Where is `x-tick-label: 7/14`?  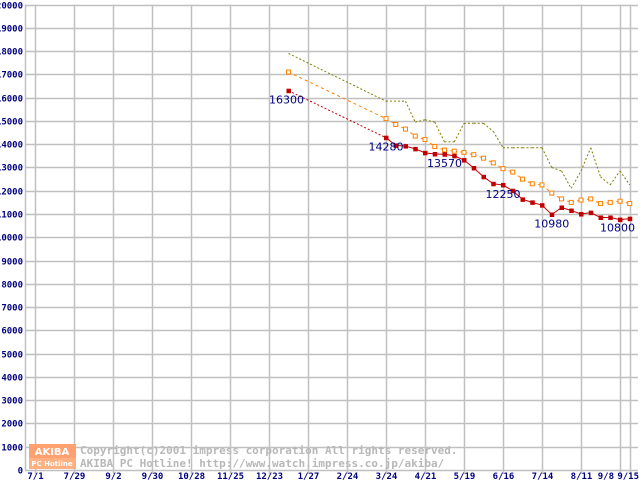
x-tick-label: 7/14 is located at coordinates (543, 476).